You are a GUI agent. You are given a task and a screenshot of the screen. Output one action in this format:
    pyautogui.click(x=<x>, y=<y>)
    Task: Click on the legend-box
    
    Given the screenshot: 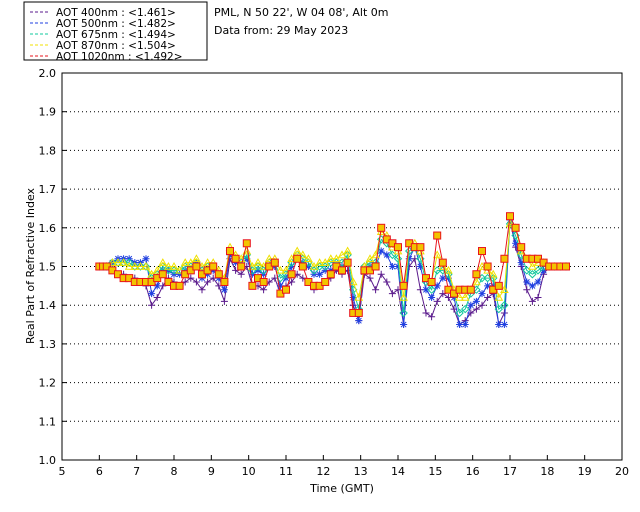 What is the action you would take?
    pyautogui.click(x=115, y=31)
    